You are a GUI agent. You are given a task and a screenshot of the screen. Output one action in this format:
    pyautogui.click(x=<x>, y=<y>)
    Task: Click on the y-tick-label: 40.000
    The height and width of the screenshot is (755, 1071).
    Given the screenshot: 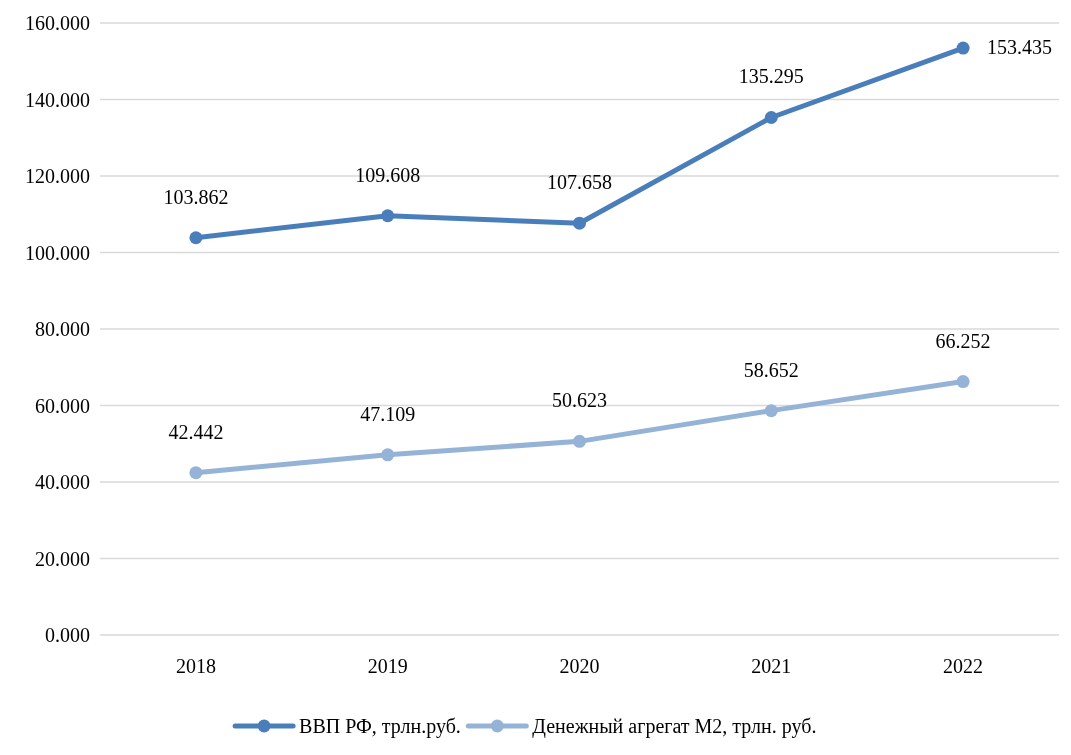 What is the action you would take?
    pyautogui.click(x=62, y=482)
    